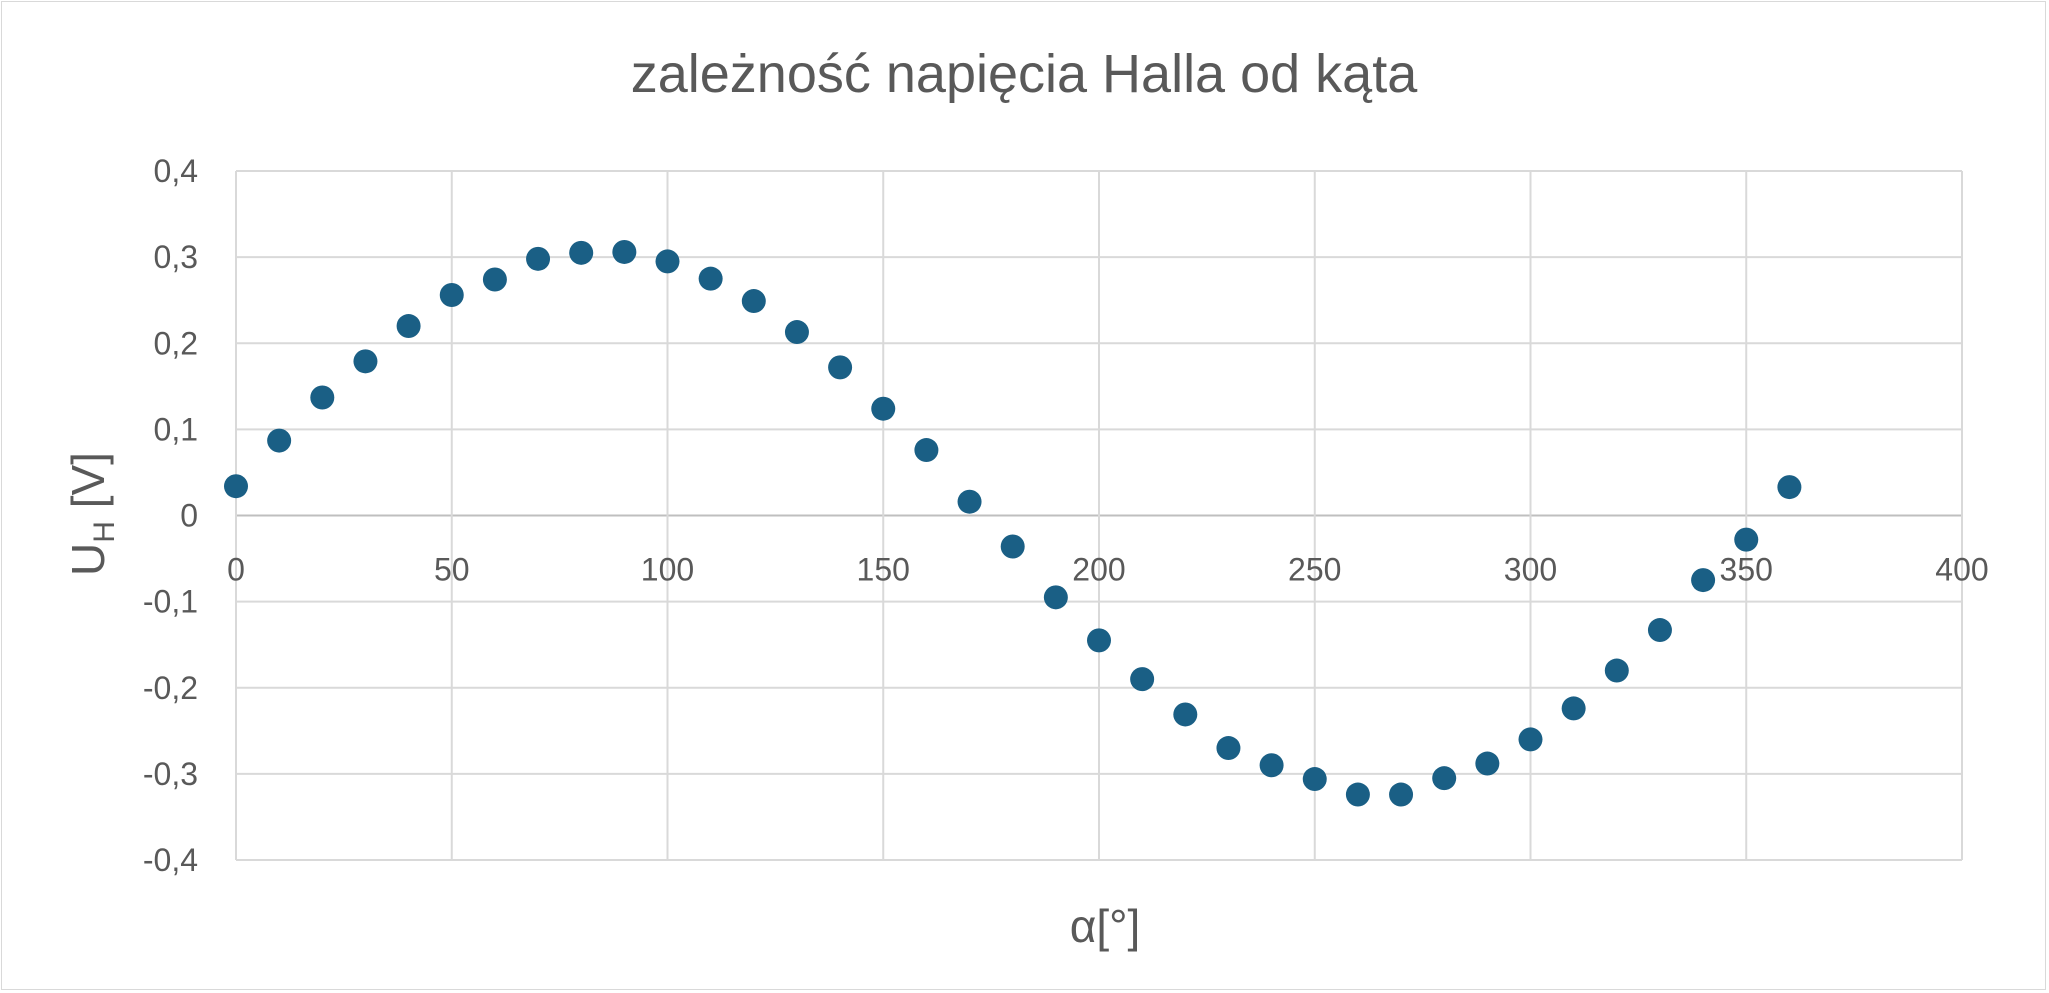 The image size is (2049, 993). Describe the element at coordinates (1746, 570) in the screenshot. I see `x-tick-label: 350` at that location.